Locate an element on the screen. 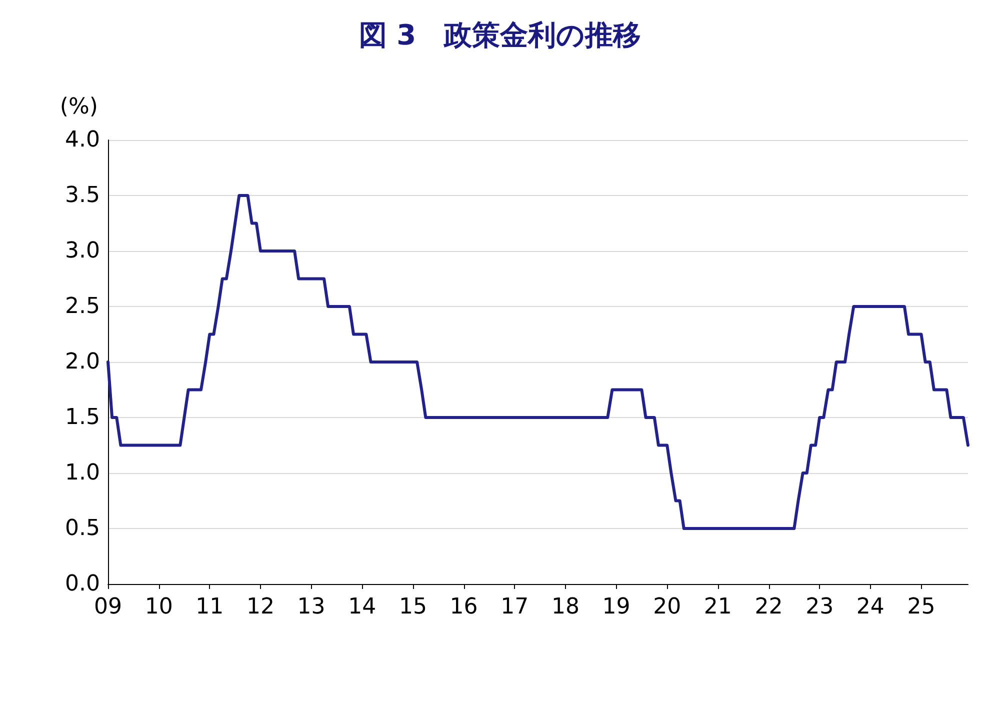  x-tick-label: 19 is located at coordinates (616, 607).